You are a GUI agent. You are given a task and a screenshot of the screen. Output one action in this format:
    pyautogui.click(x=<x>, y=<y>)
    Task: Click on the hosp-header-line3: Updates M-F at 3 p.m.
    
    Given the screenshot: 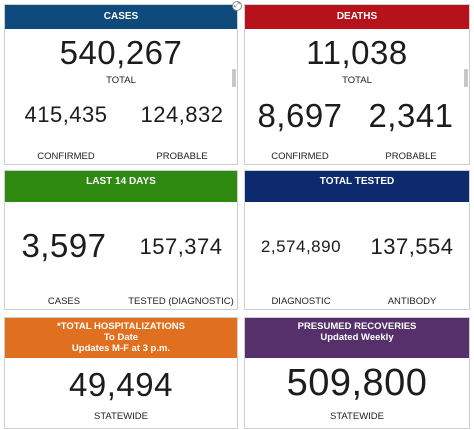 What is the action you would take?
    pyautogui.click(x=121, y=348)
    